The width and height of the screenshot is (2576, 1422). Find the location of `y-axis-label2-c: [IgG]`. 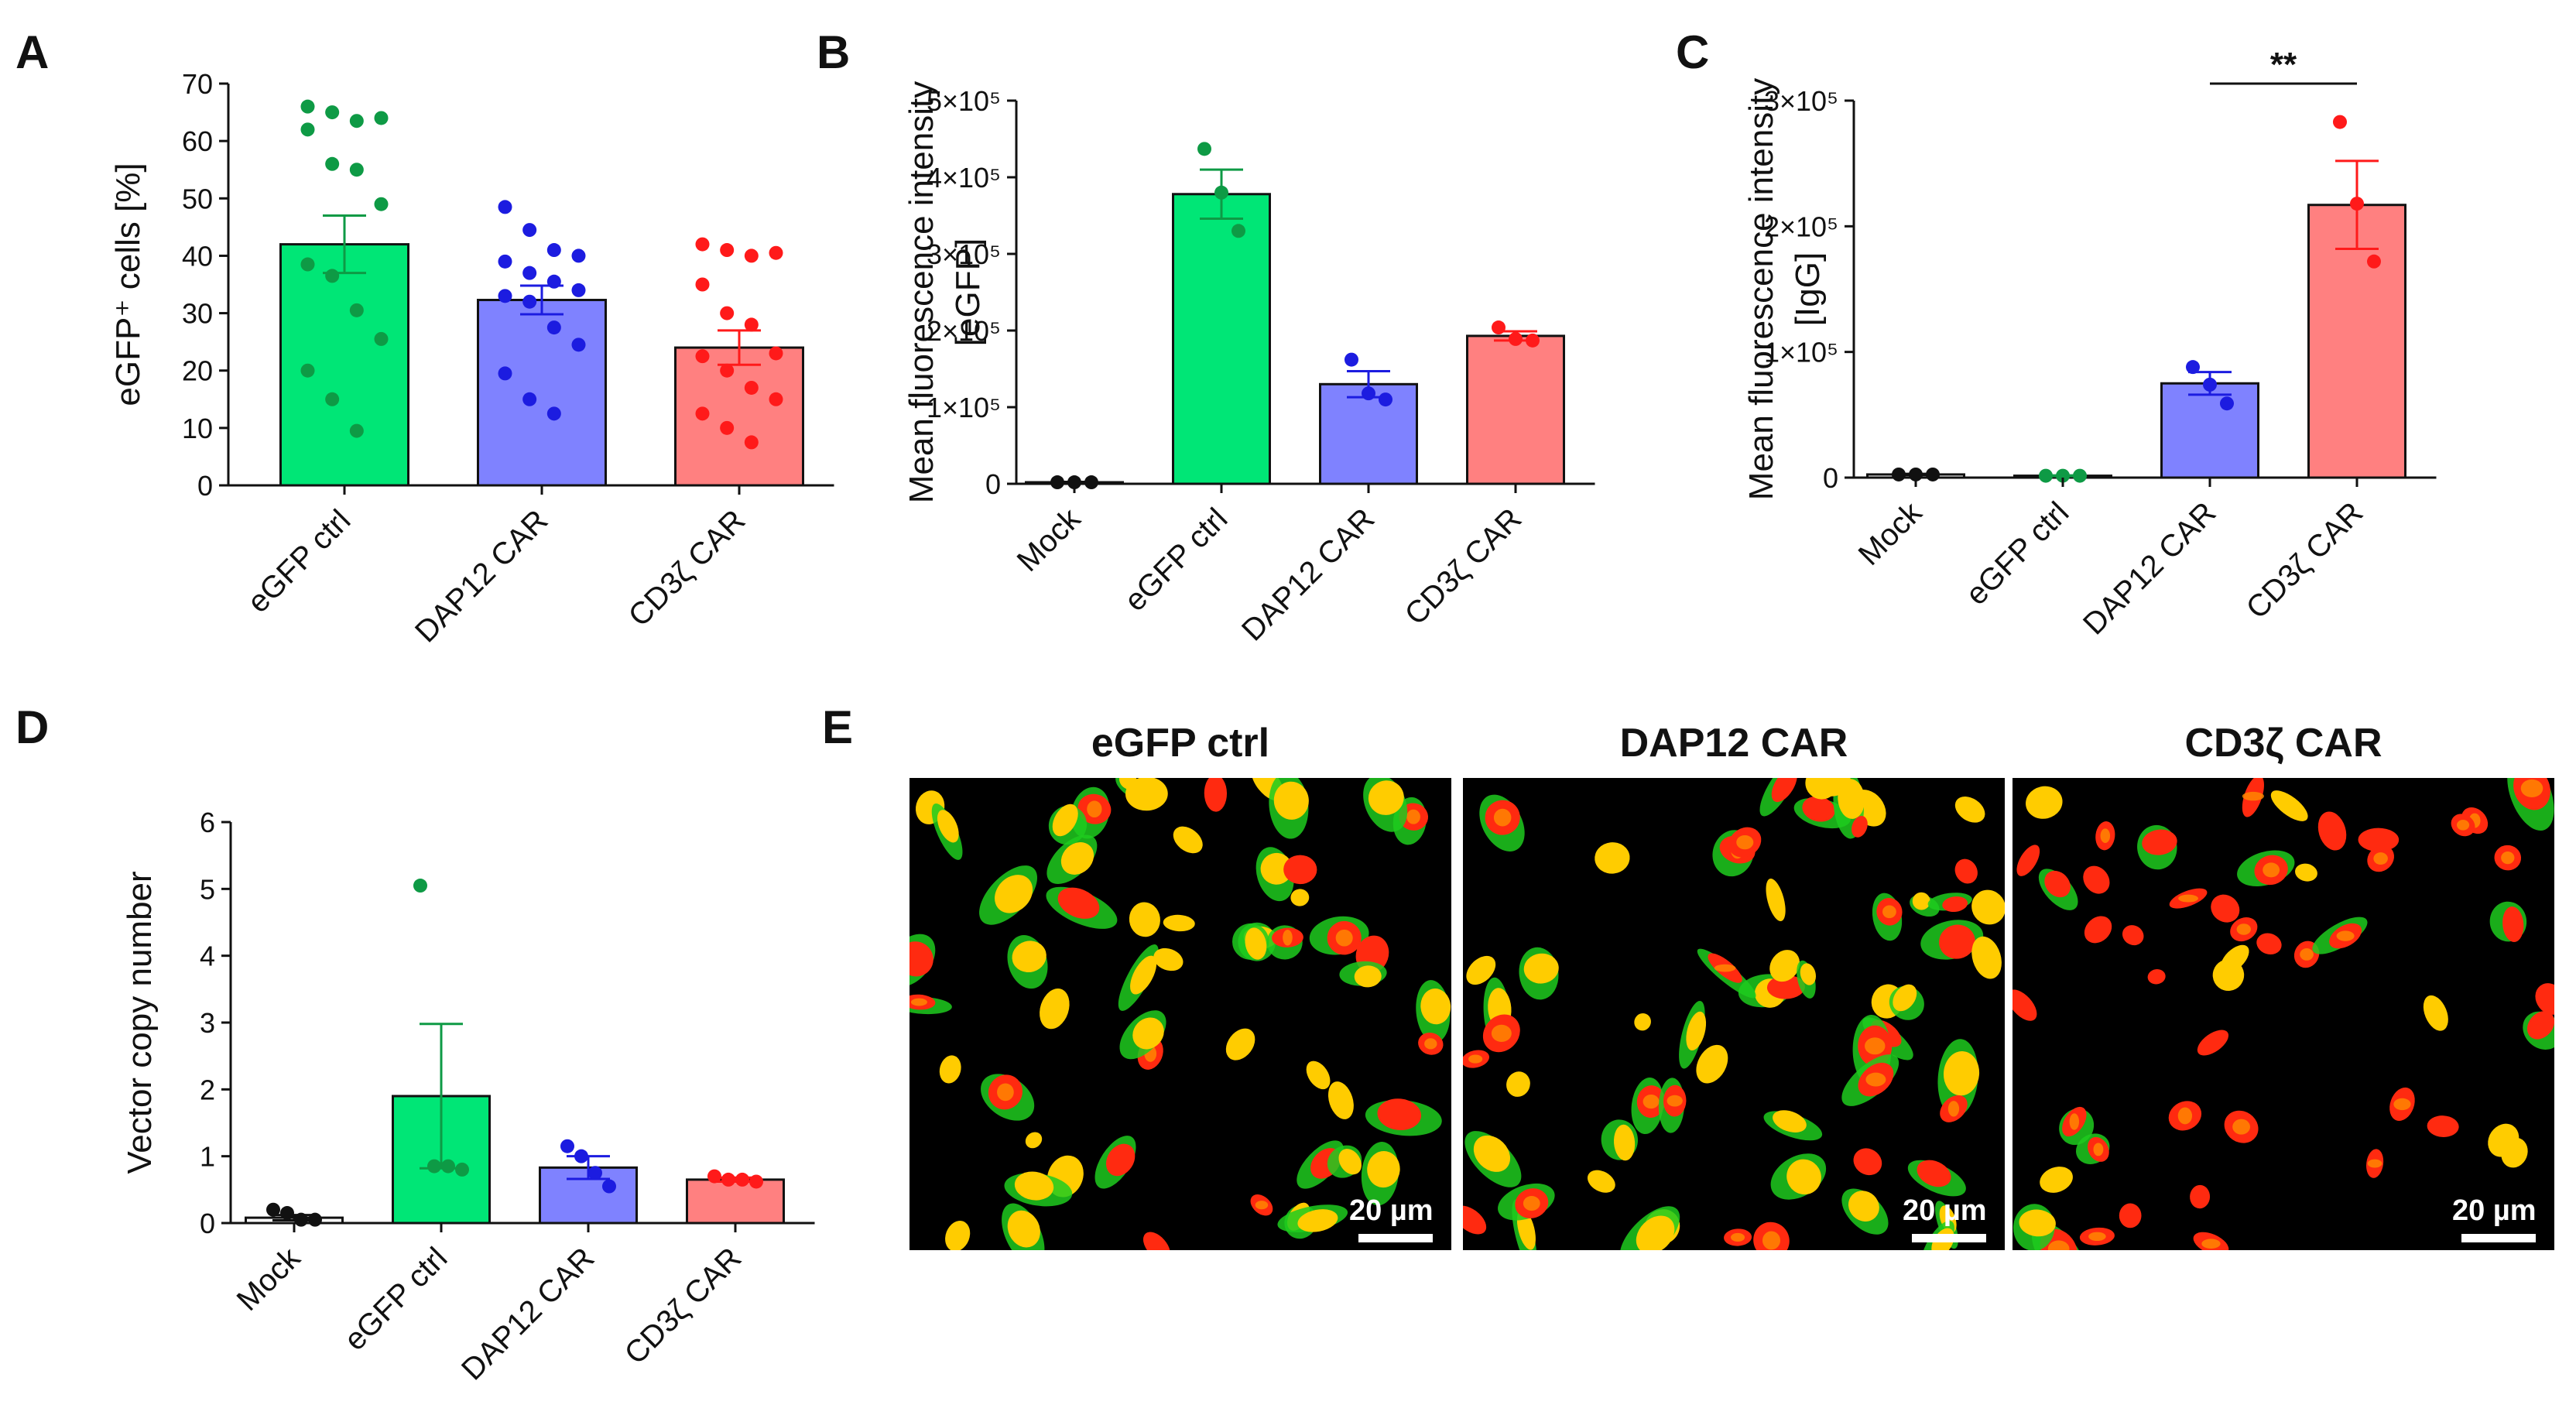

y-axis-label2-c: [IgG] is located at coordinates (1808, 289).